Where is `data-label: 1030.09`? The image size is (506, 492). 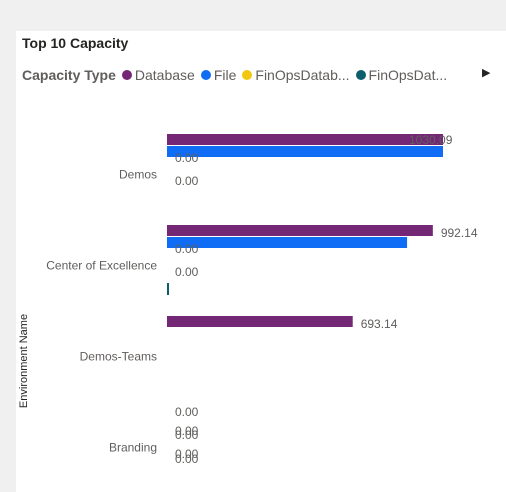
data-label: 1030.09 is located at coordinates (431, 140).